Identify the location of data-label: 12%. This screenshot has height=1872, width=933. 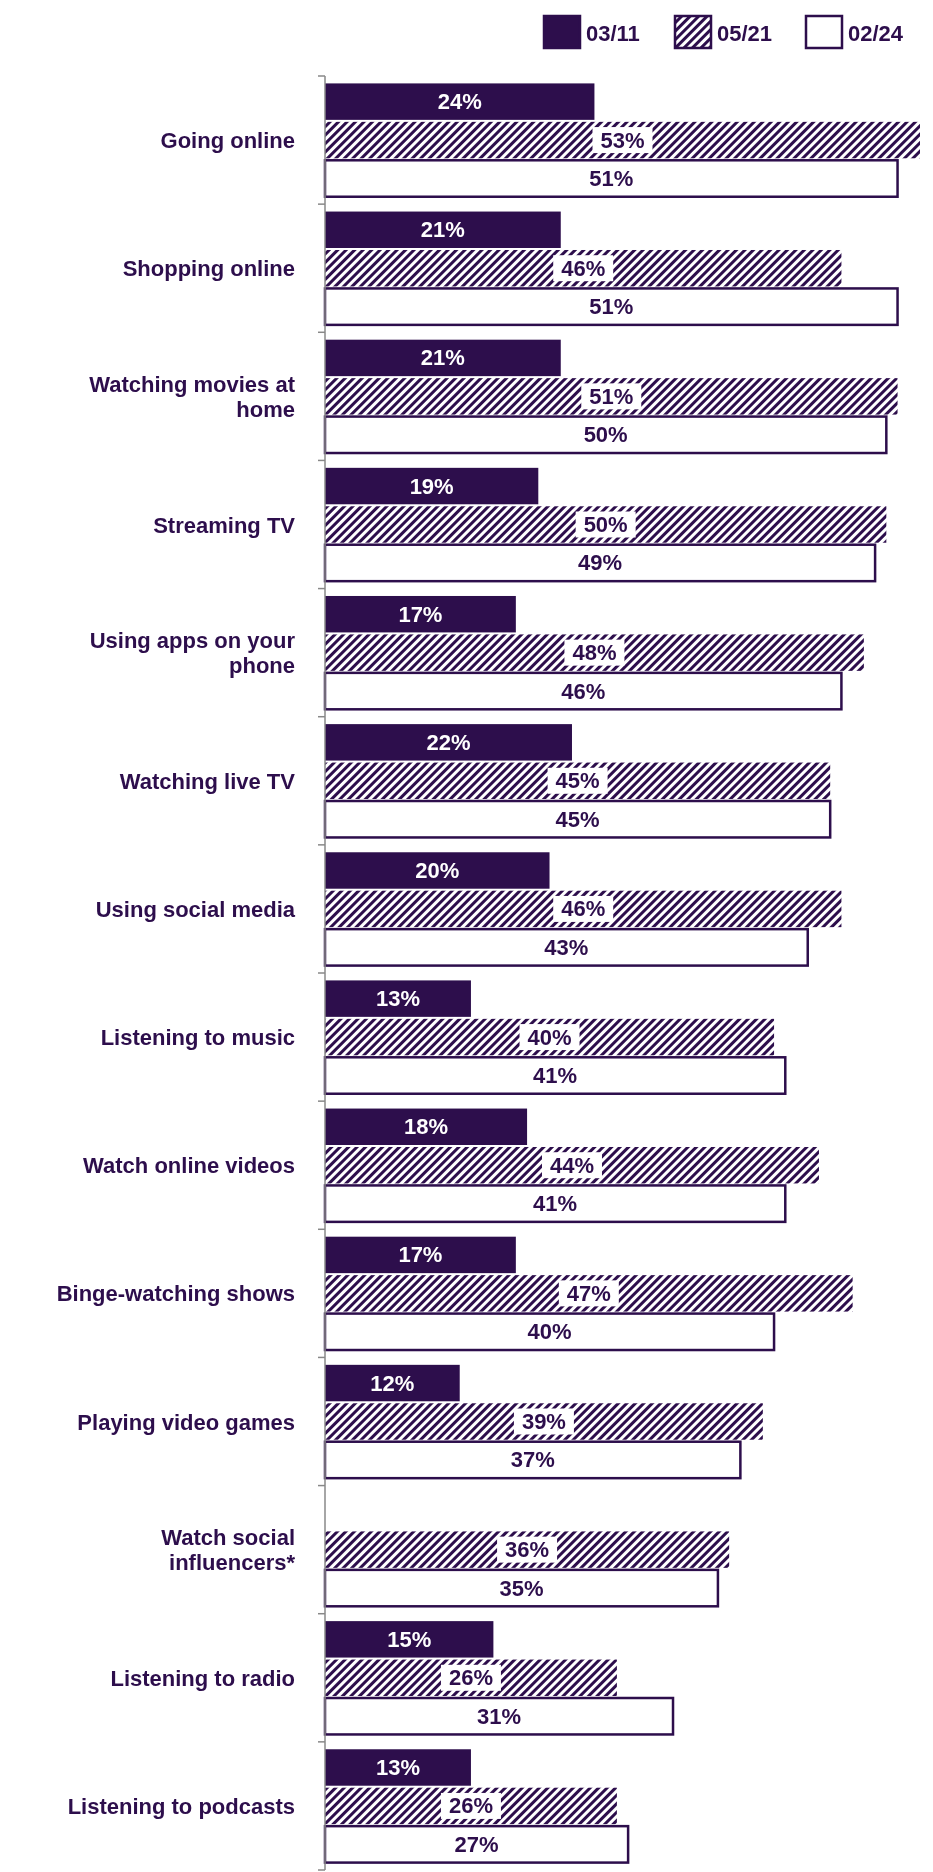
(392, 1383).